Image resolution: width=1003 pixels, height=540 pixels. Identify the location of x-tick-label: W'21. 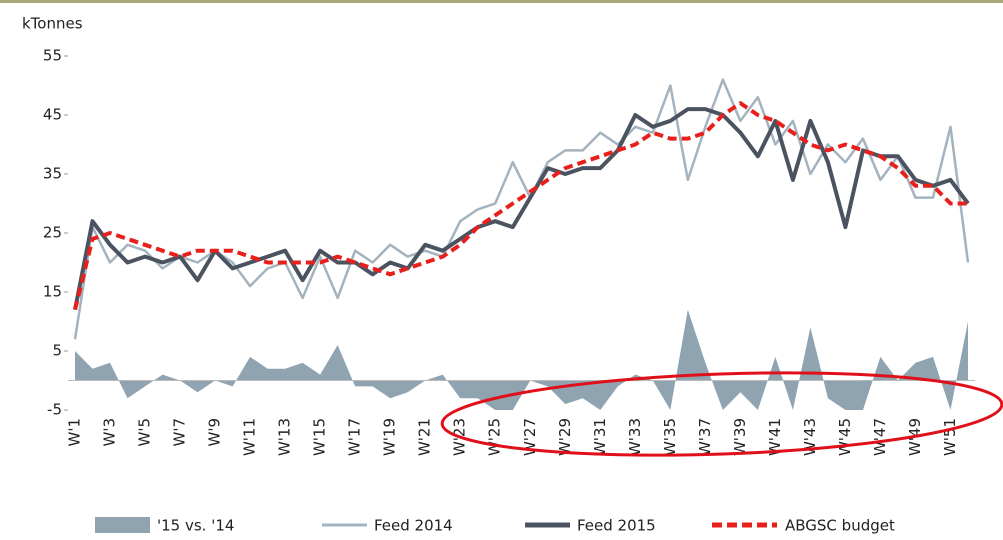
(425, 437).